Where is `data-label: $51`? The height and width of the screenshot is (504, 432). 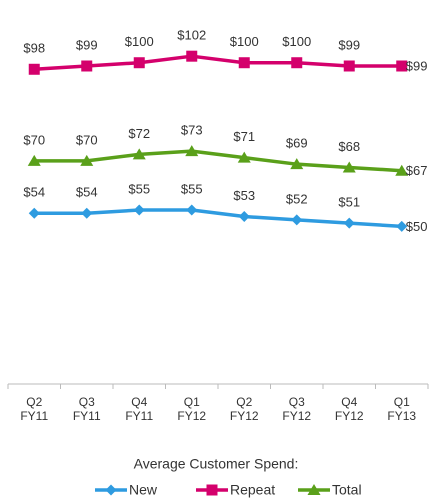
data-label: $51 is located at coordinates (349, 202).